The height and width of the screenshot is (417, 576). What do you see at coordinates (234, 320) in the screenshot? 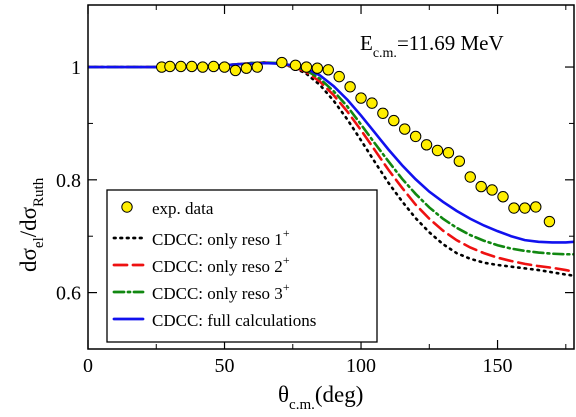
I see `legend-label-4: CDCC: full calculations` at bounding box center [234, 320].